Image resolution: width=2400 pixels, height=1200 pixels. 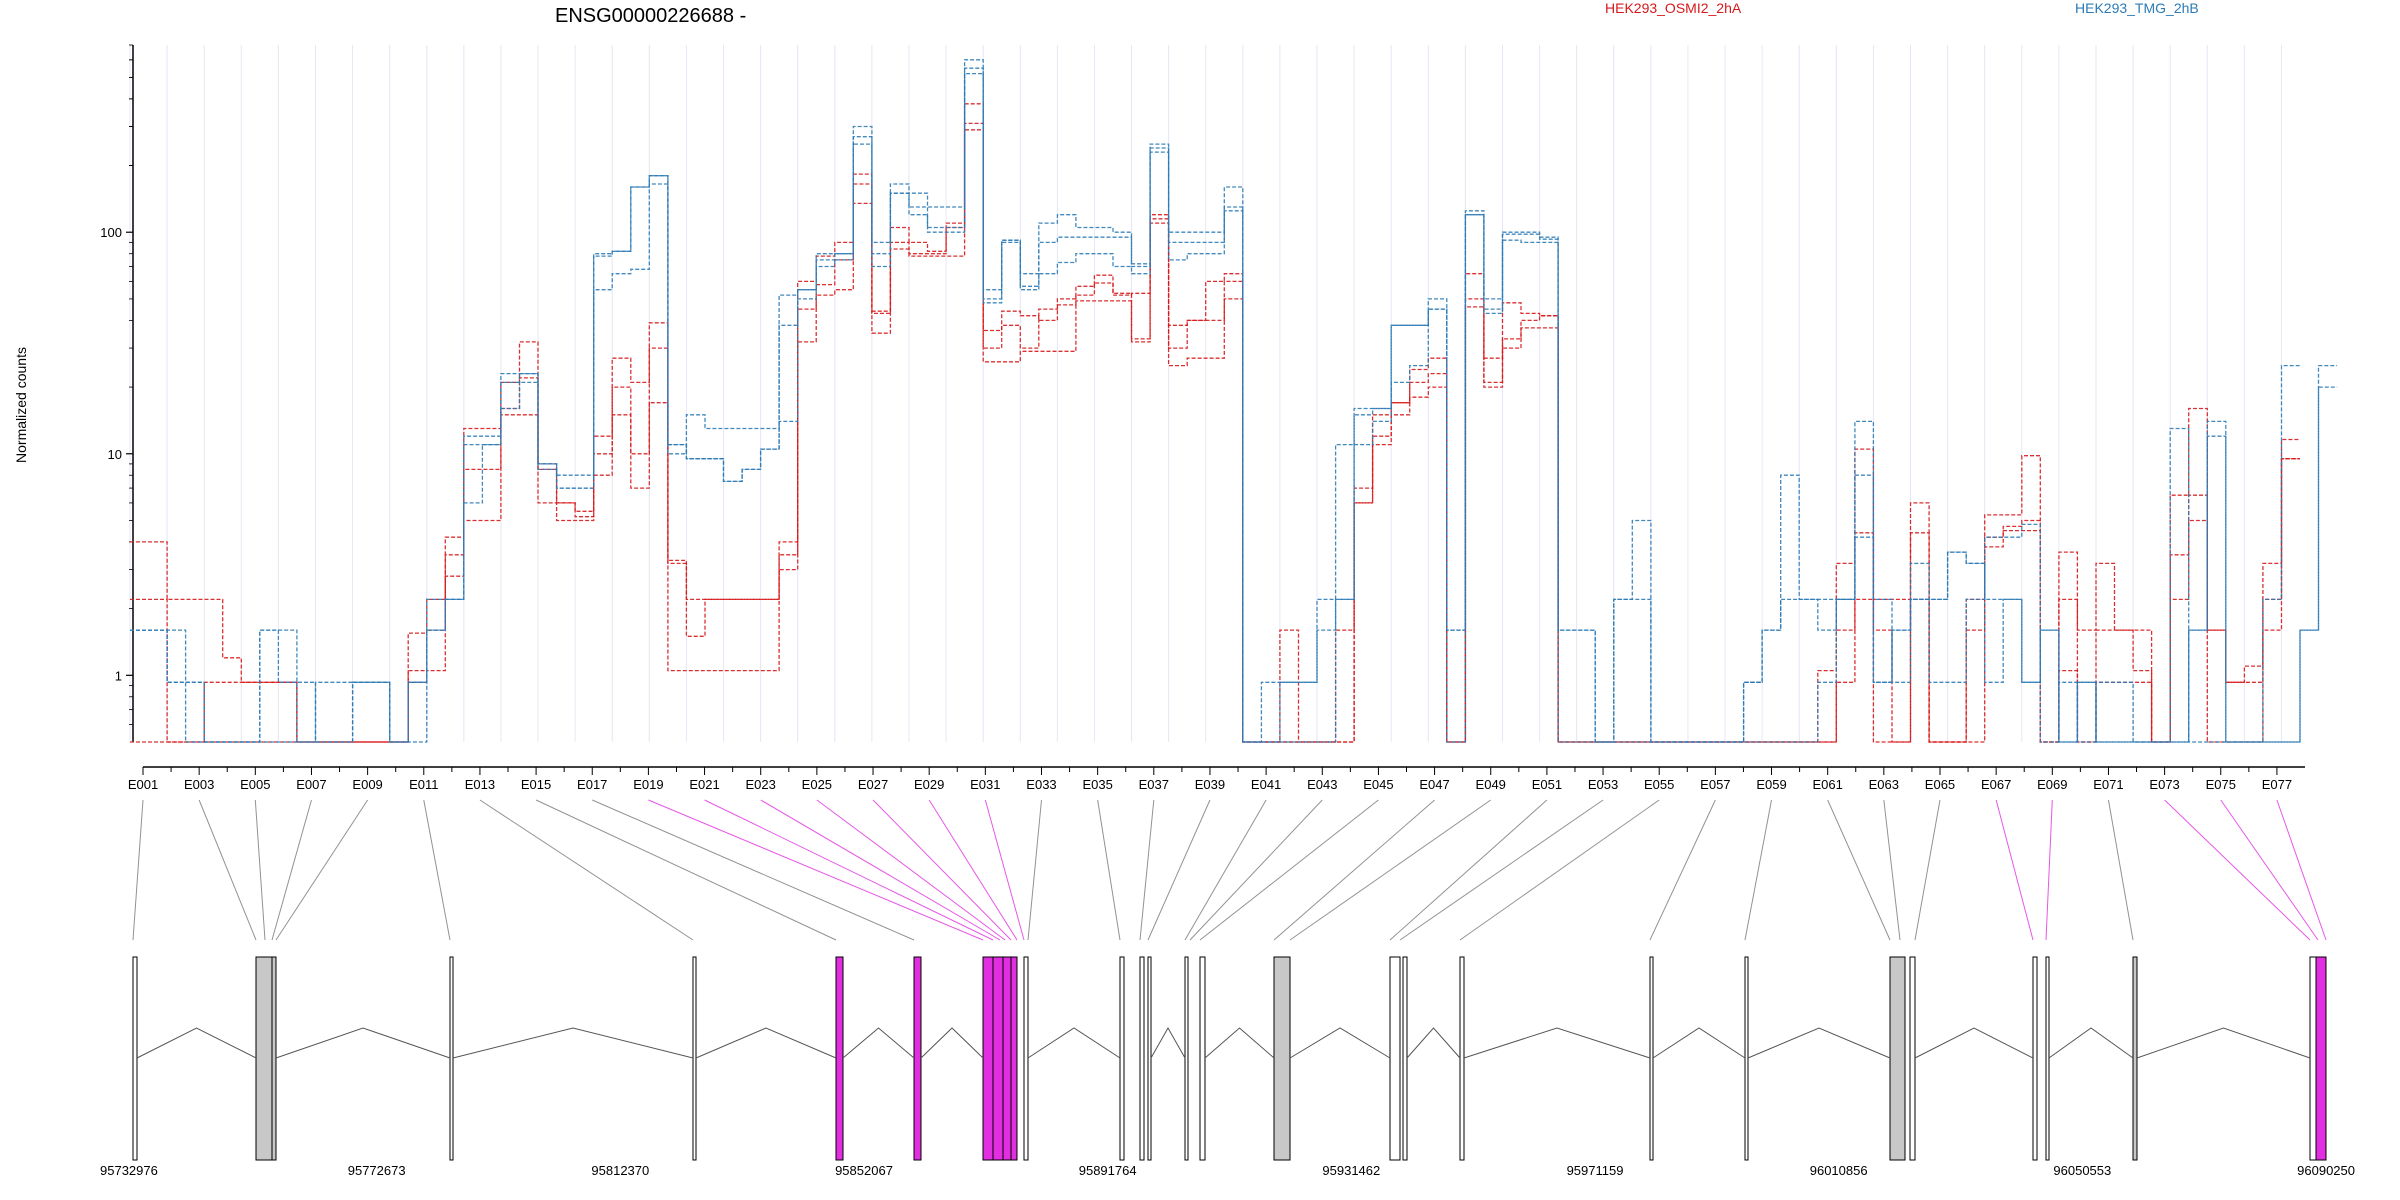 What do you see at coordinates (1108, 1170) in the screenshot?
I see `genomic-coordinate-label: 95891764` at bounding box center [1108, 1170].